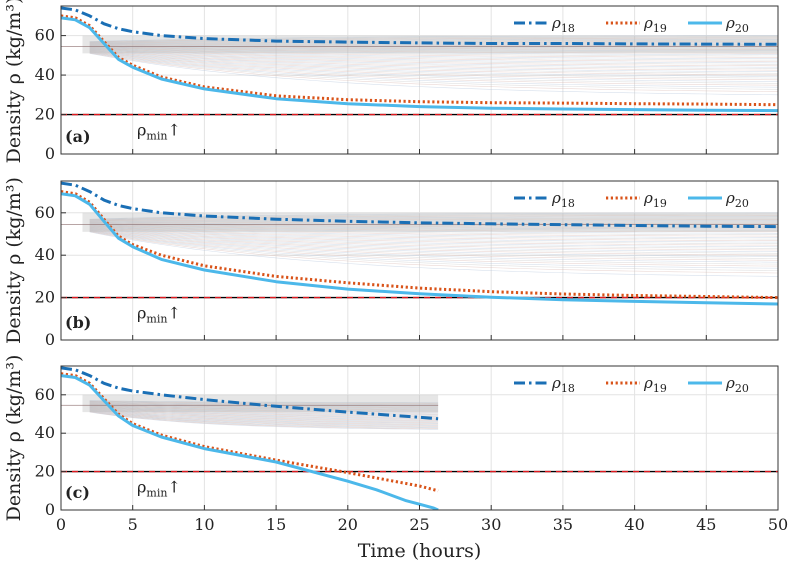  Describe the element at coordinates (348, 524) in the screenshot. I see `x-tick-label: 20` at that location.